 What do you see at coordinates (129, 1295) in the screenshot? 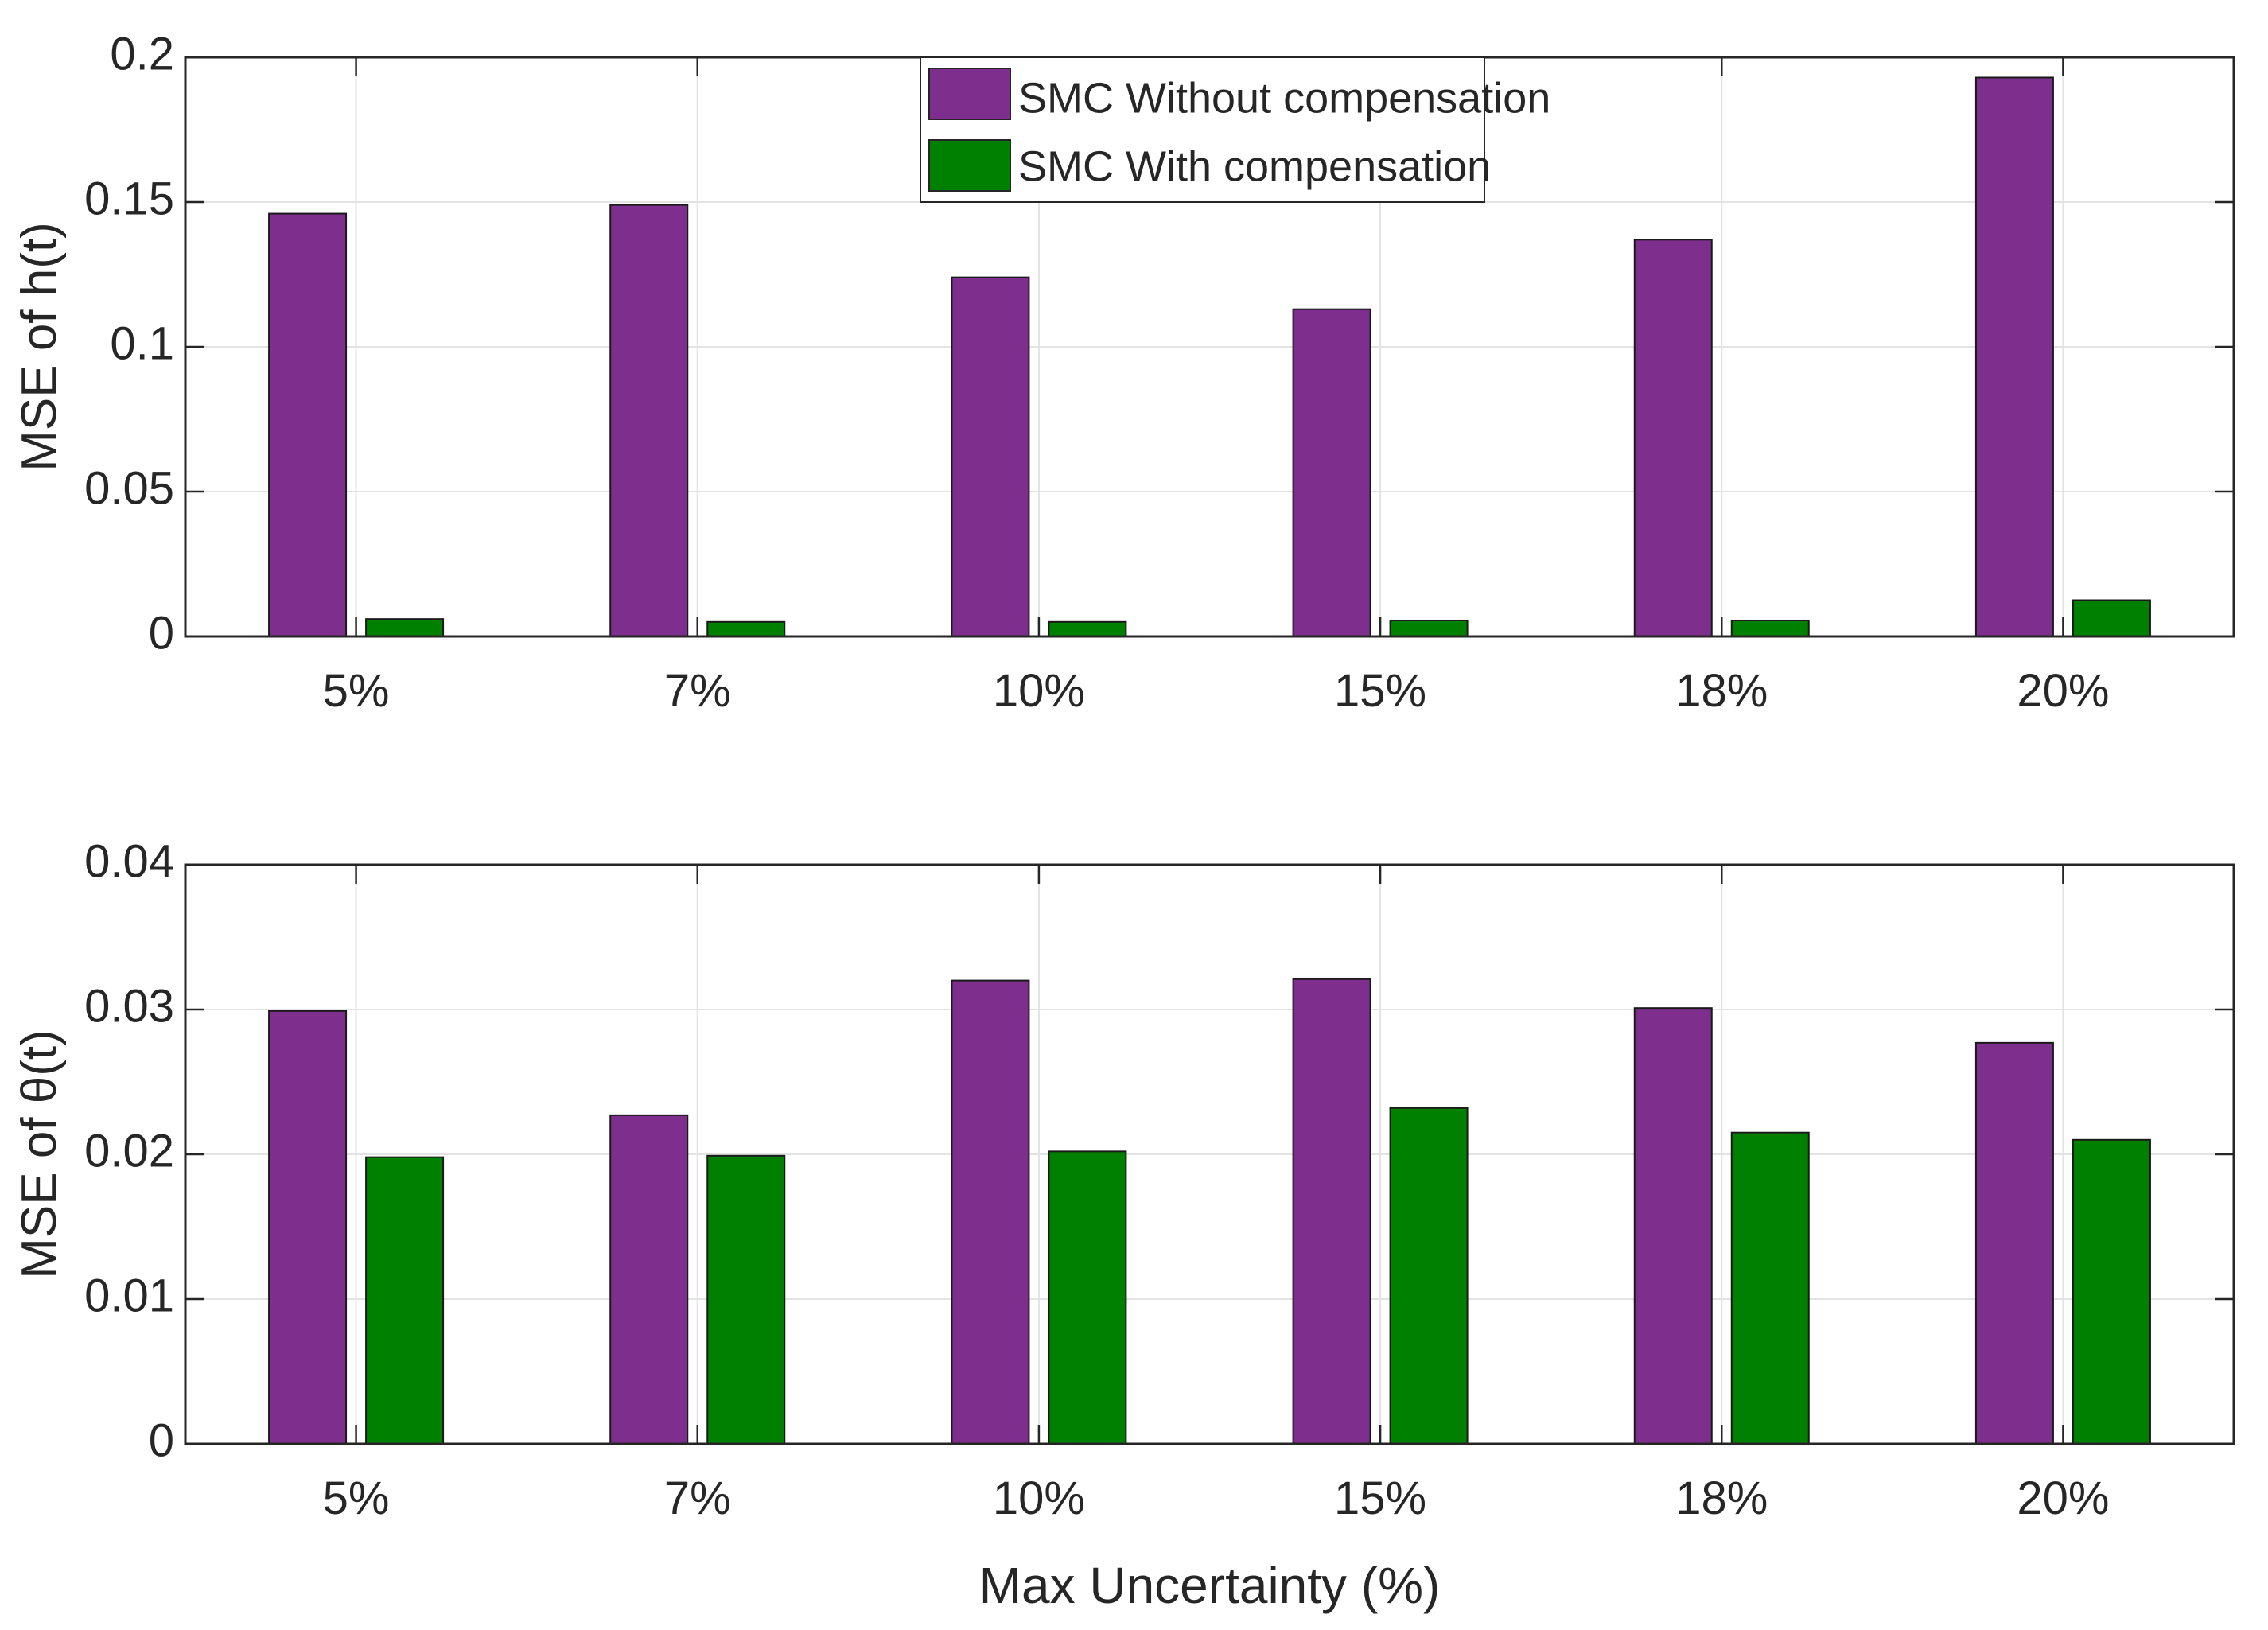
I see `y-tick-label: 0.01` at bounding box center [129, 1295].